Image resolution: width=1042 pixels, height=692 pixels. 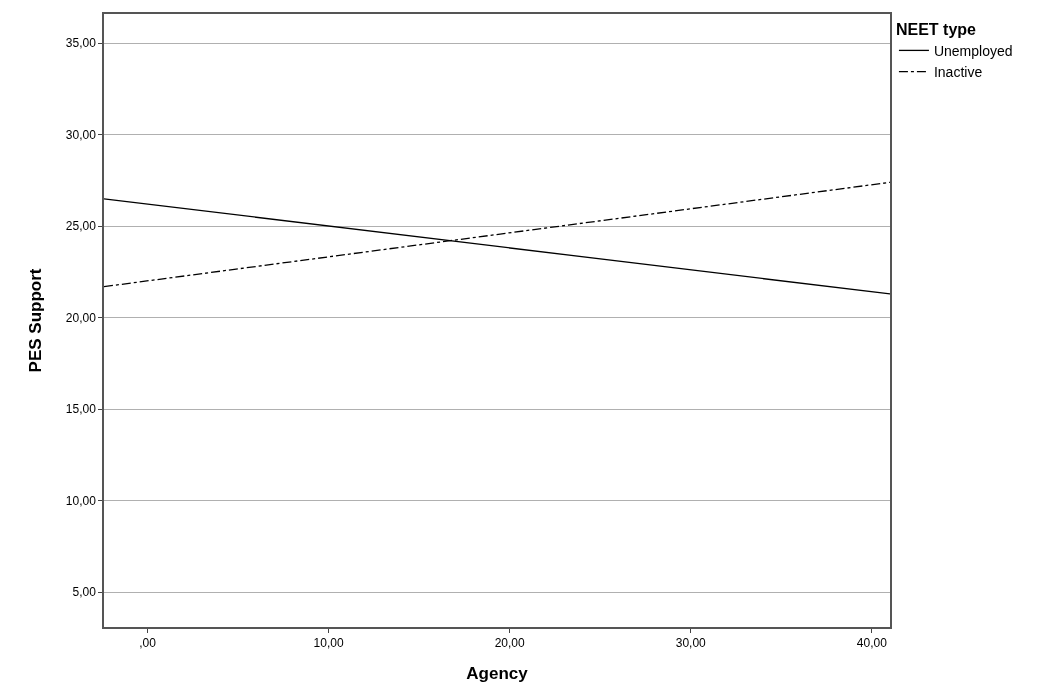 What do you see at coordinates (81, 317) in the screenshot?
I see `y-tick-label: 20,00` at bounding box center [81, 317].